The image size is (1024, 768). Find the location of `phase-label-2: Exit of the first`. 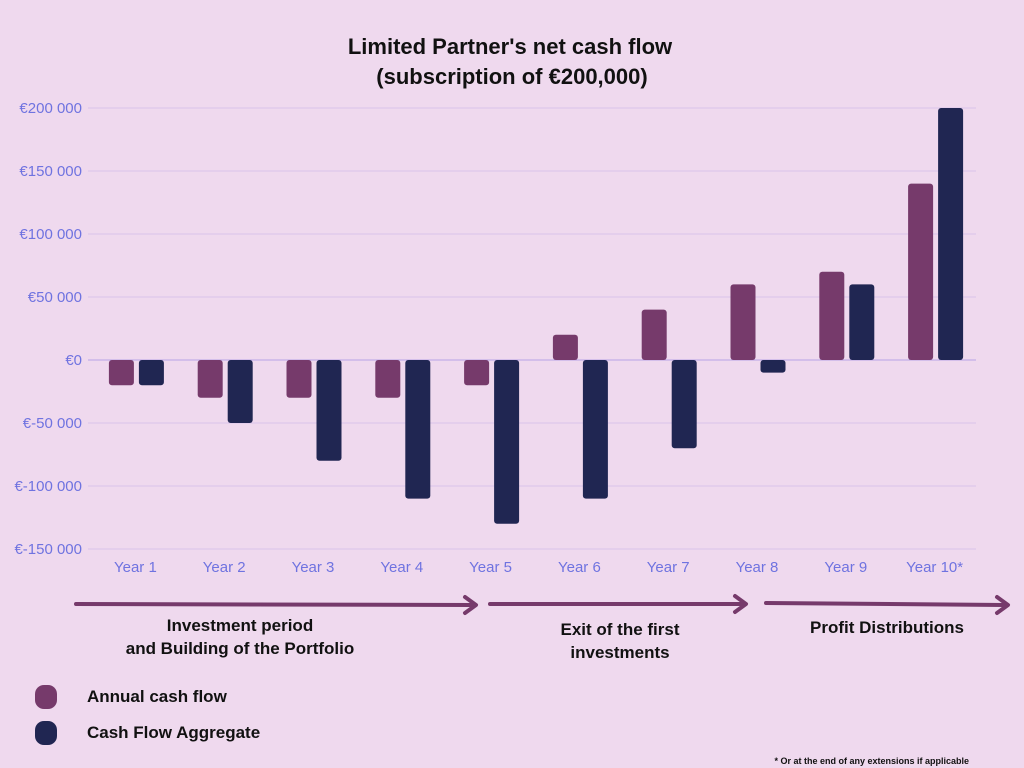

phase-label-2: Exit of the first is located at coordinates (619, 629).